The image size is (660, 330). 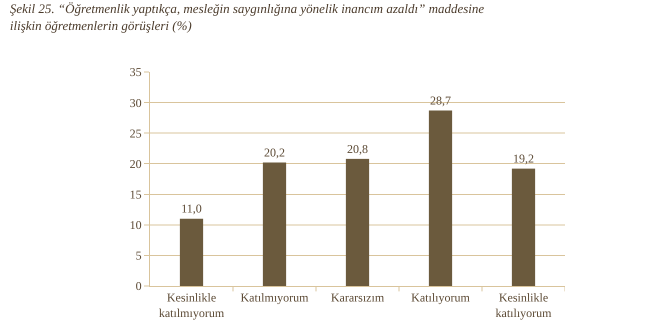 What do you see at coordinates (191, 209) in the screenshot?
I see `data-label: 11,0` at bounding box center [191, 209].